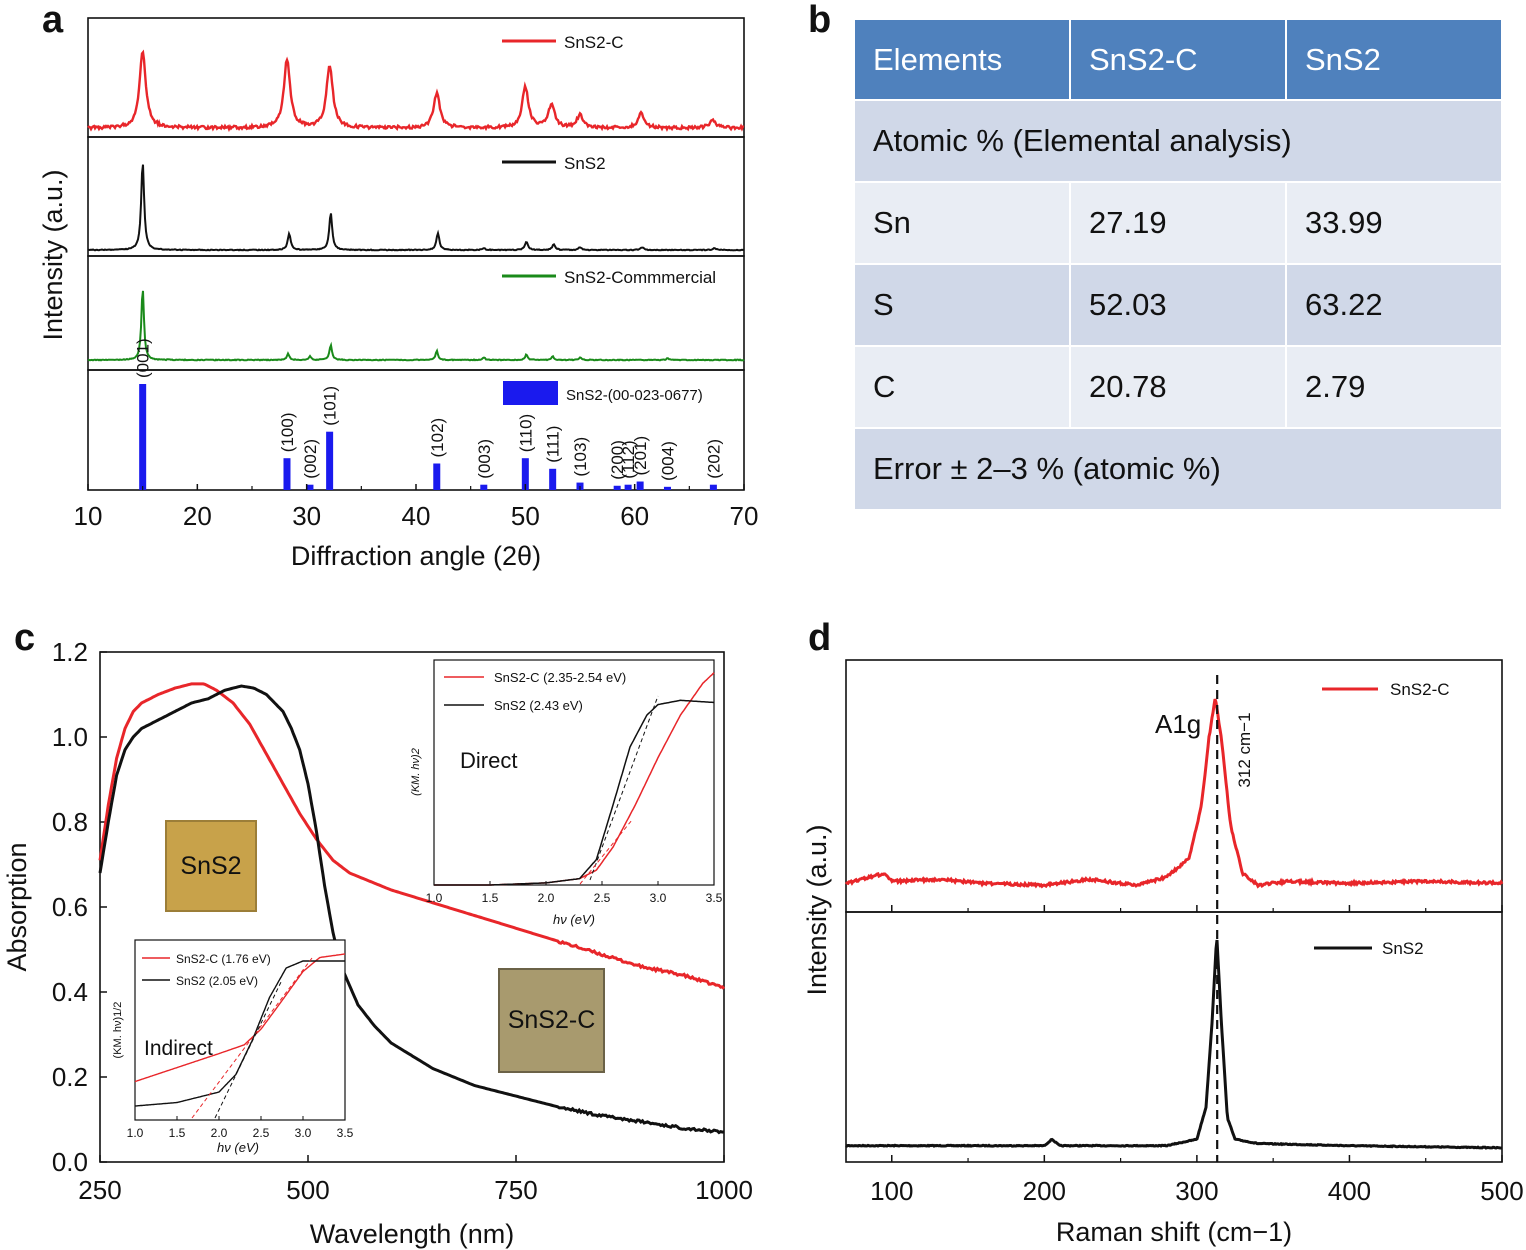  I want to click on table-cell-snsc: 20.78, so click(1178, 387).